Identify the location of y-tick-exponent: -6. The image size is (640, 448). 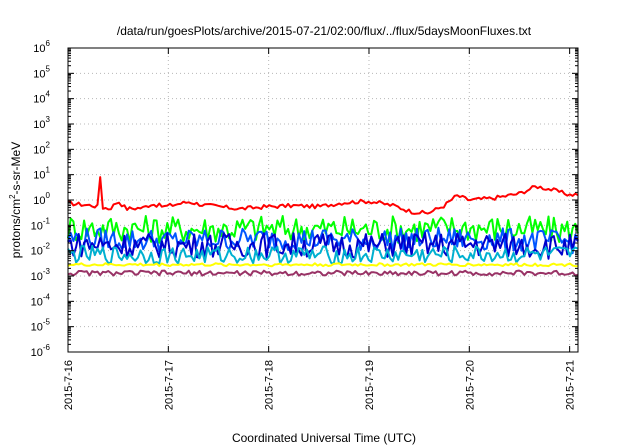
(47, 347).